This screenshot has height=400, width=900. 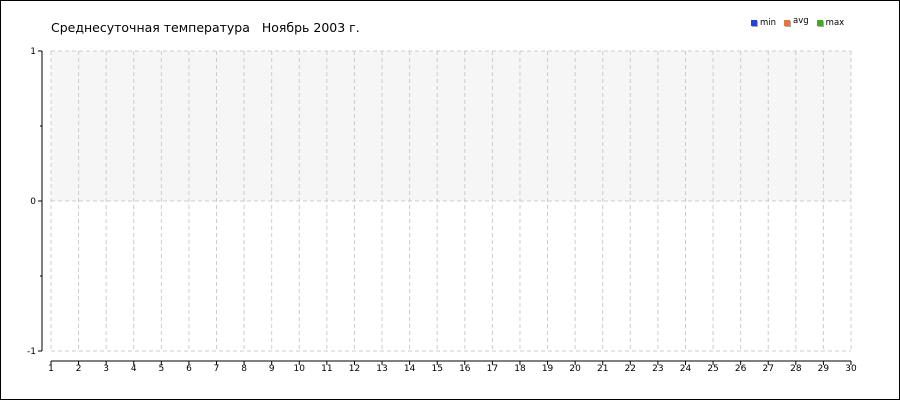 I want to click on x-tick-label: 25, so click(x=712, y=369).